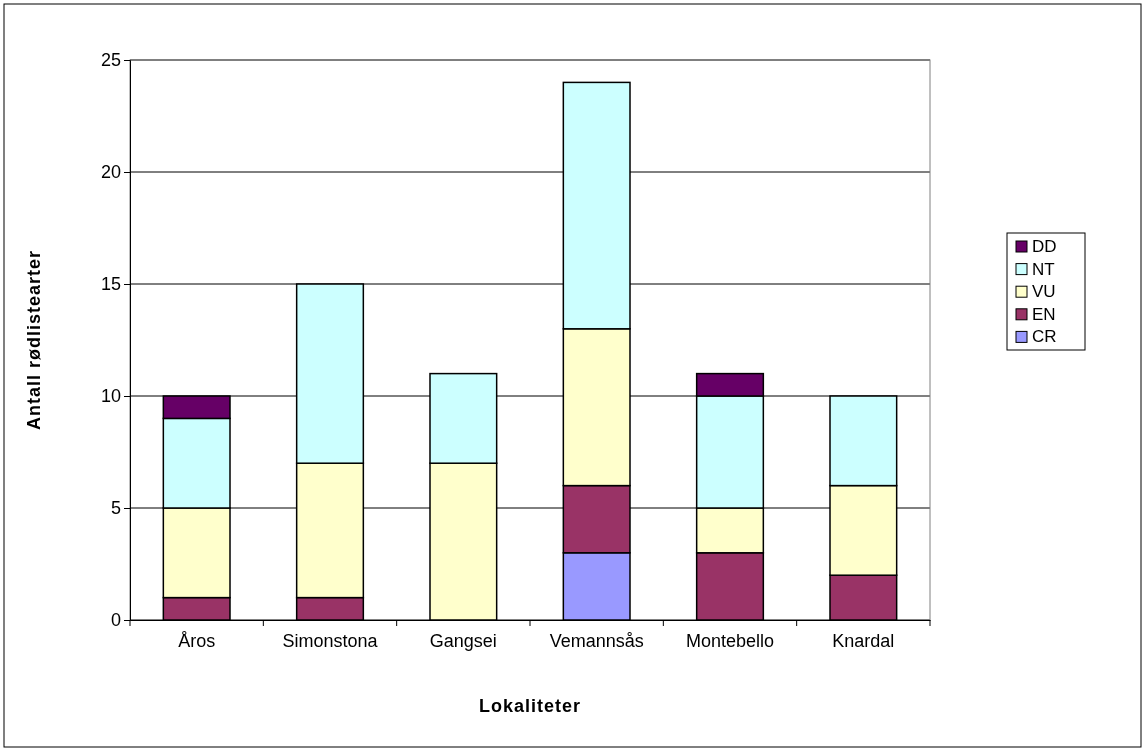 The image size is (1145, 751). I want to click on x-tick-label: Åros, so click(197, 640).